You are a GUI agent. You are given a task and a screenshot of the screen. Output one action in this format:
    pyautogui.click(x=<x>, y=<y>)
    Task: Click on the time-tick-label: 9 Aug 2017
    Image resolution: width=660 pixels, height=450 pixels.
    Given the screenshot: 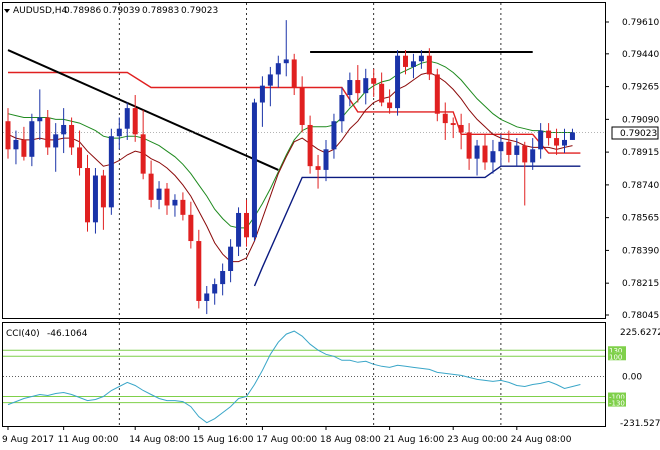 What is the action you would take?
    pyautogui.click(x=28, y=440)
    